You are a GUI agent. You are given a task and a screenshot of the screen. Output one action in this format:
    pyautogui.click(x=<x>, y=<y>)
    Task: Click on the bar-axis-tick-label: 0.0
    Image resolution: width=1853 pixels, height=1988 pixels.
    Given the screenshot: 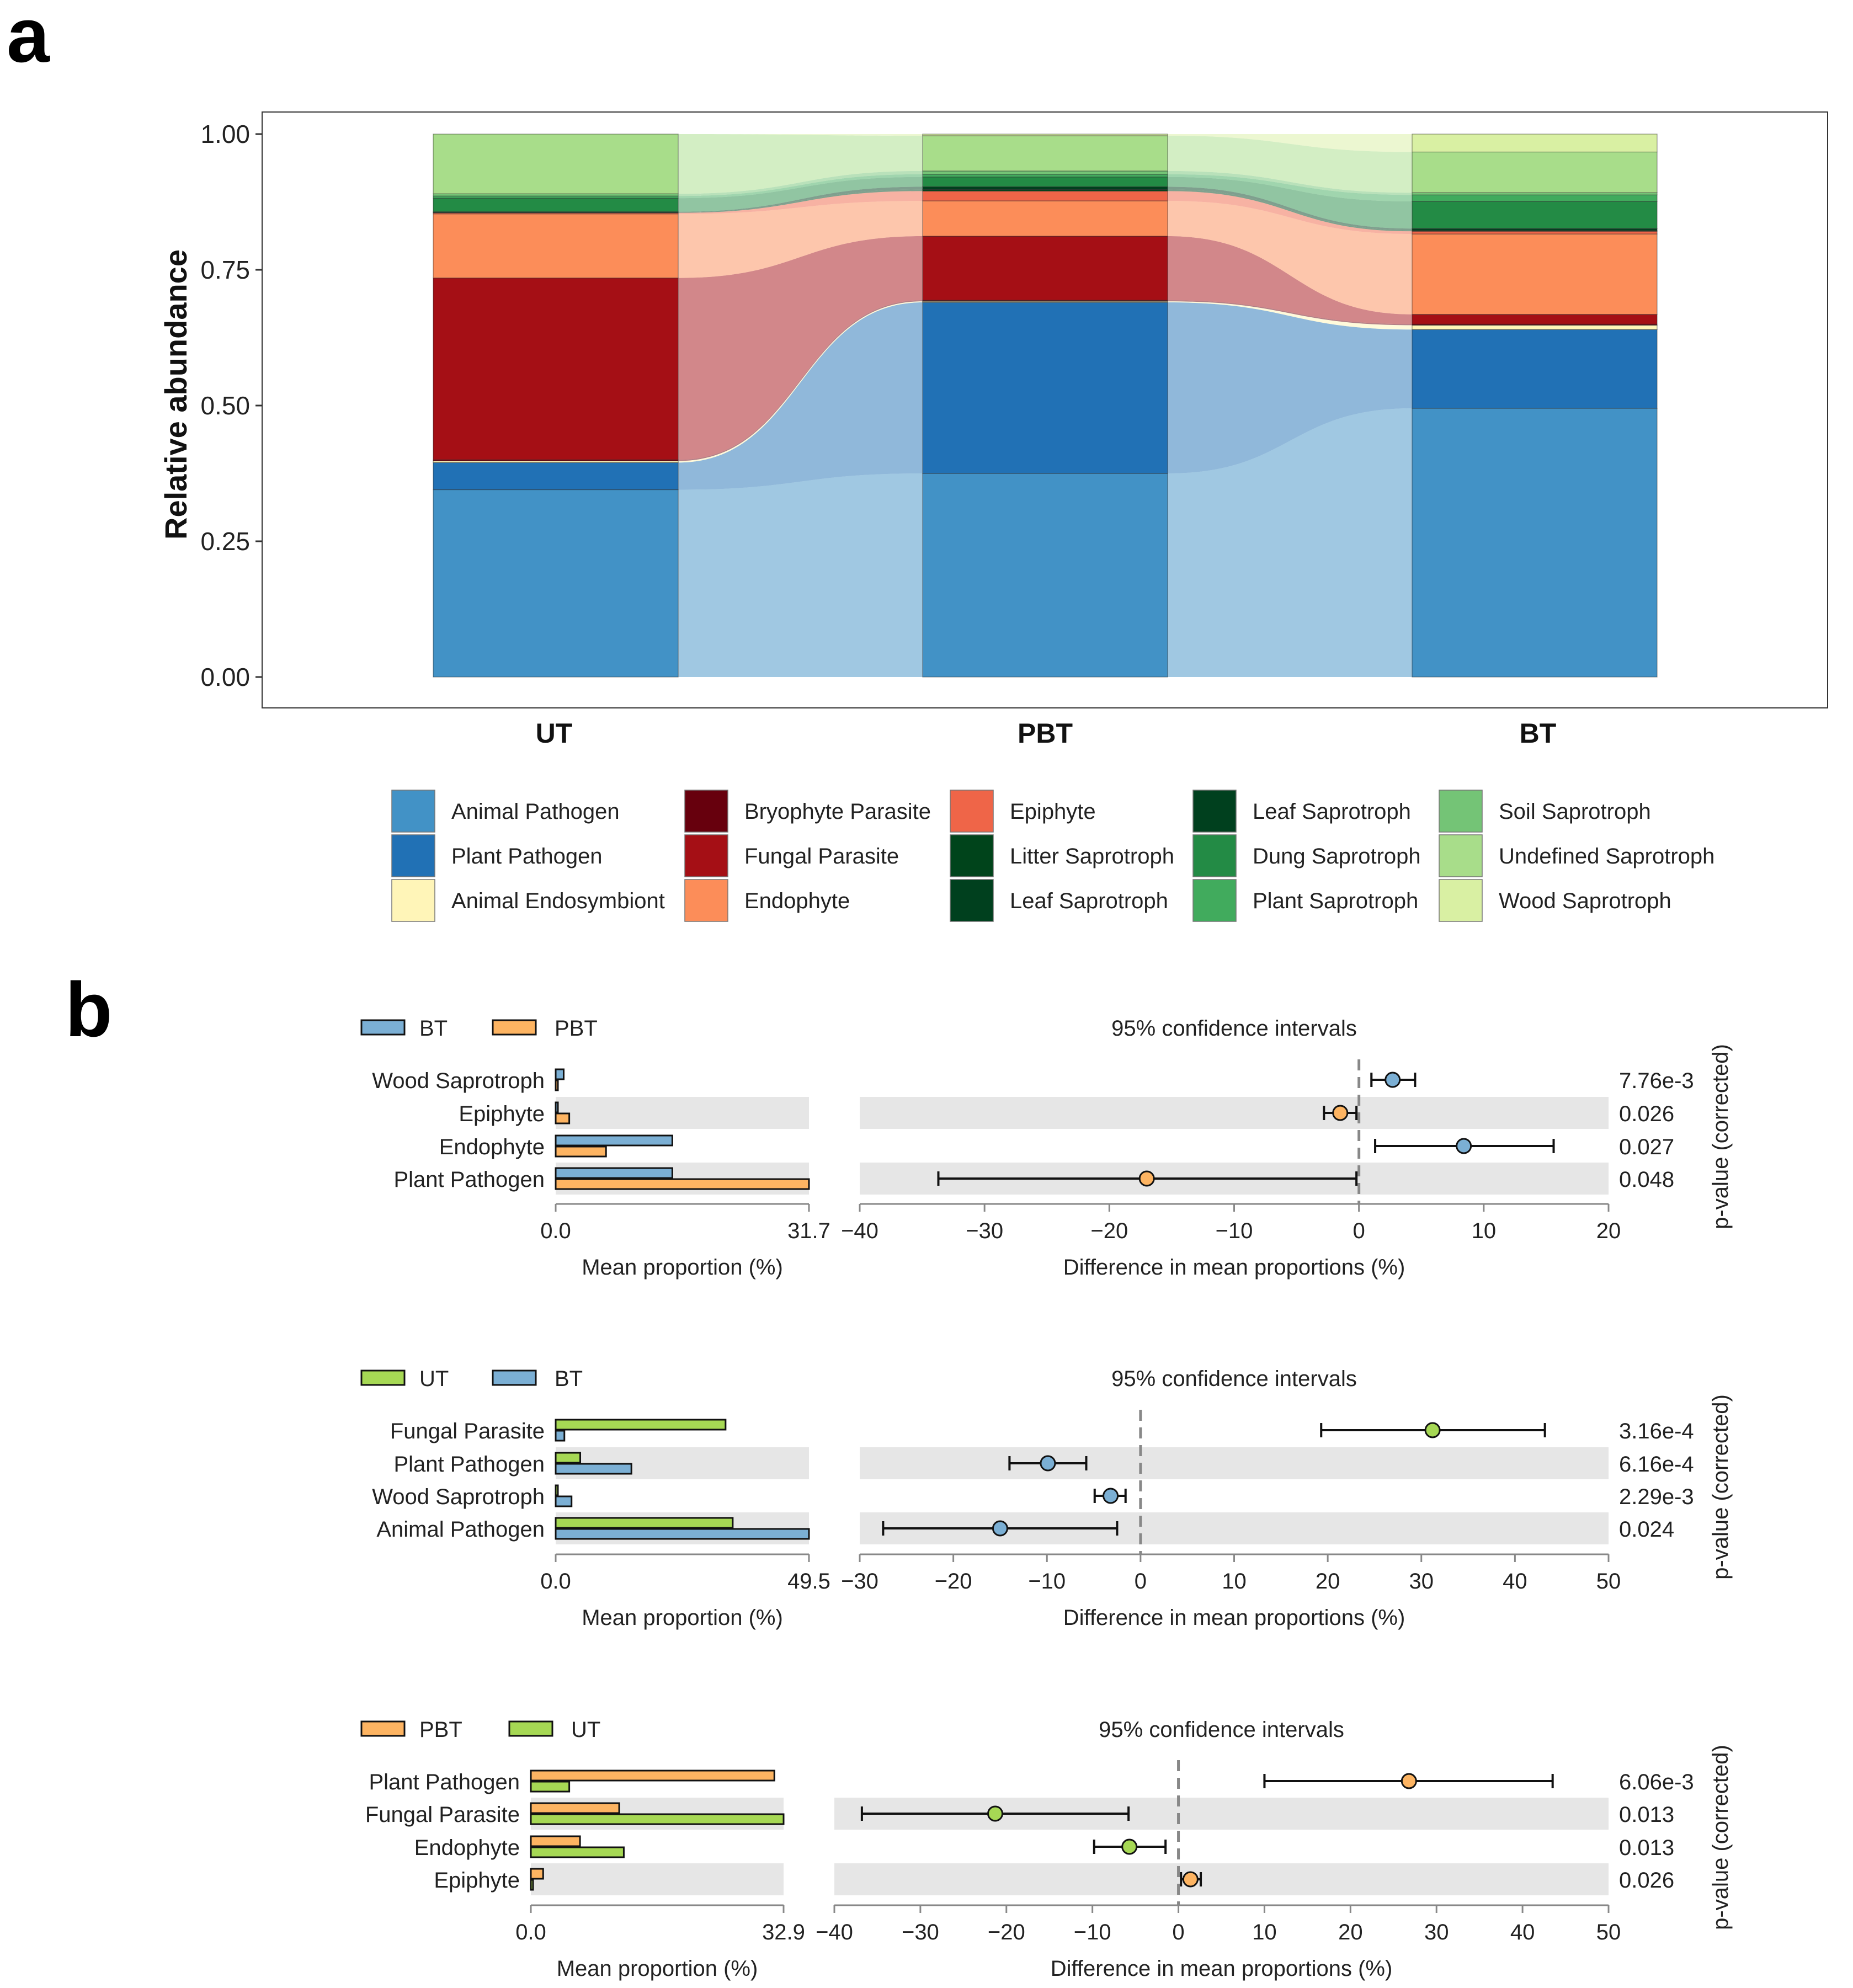 What is the action you would take?
    pyautogui.click(x=530, y=1932)
    